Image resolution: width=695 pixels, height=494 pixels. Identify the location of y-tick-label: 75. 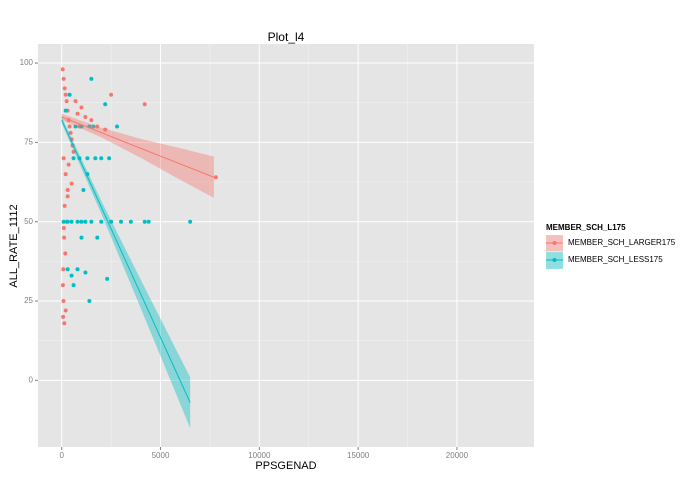
(28, 141).